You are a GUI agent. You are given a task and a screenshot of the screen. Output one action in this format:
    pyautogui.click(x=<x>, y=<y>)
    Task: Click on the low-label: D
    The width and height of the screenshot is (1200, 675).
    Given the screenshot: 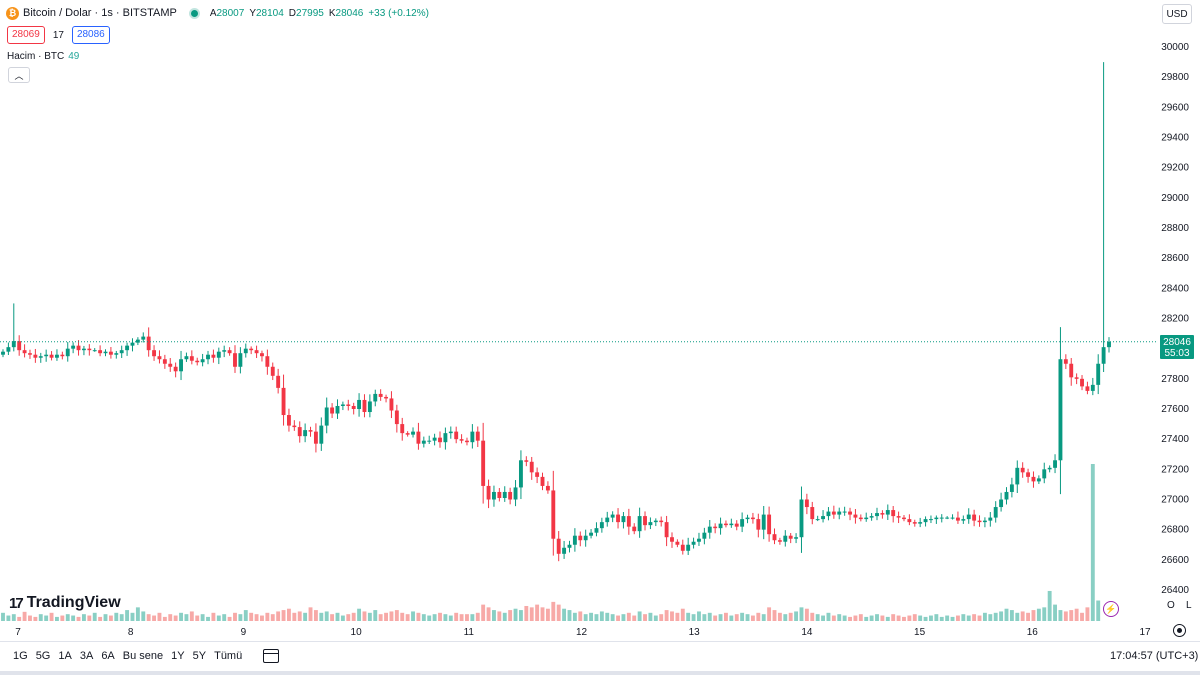 What is the action you would take?
    pyautogui.click(x=292, y=13)
    